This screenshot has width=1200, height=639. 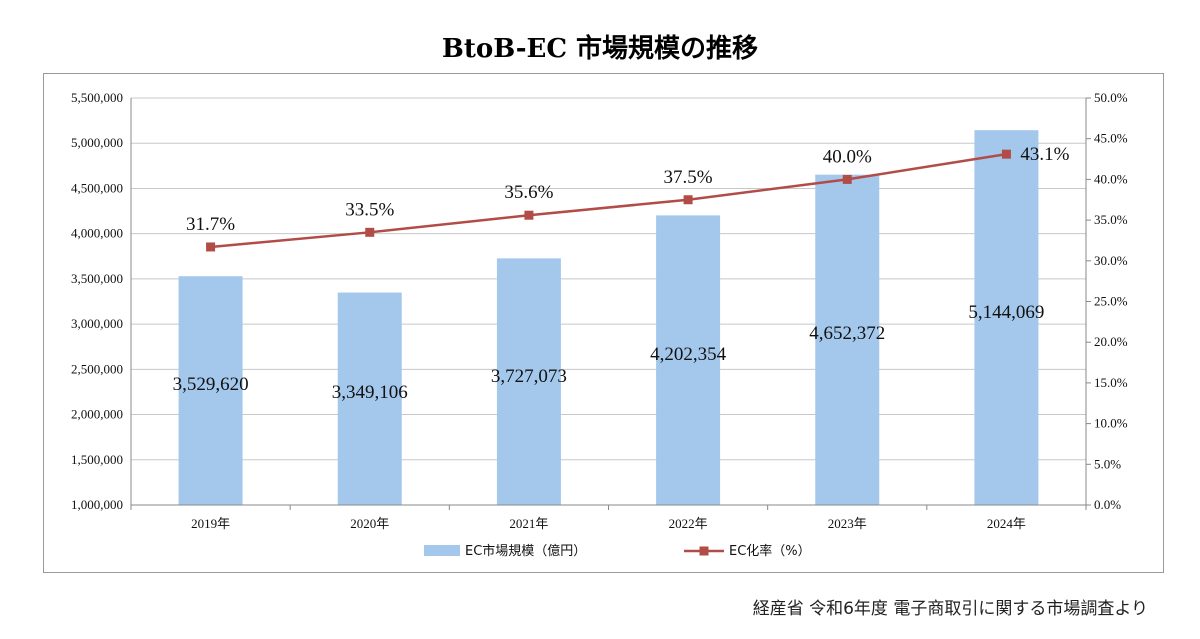 I want to click on y-right-tick-label: 5.0%, so click(x=1107, y=463).